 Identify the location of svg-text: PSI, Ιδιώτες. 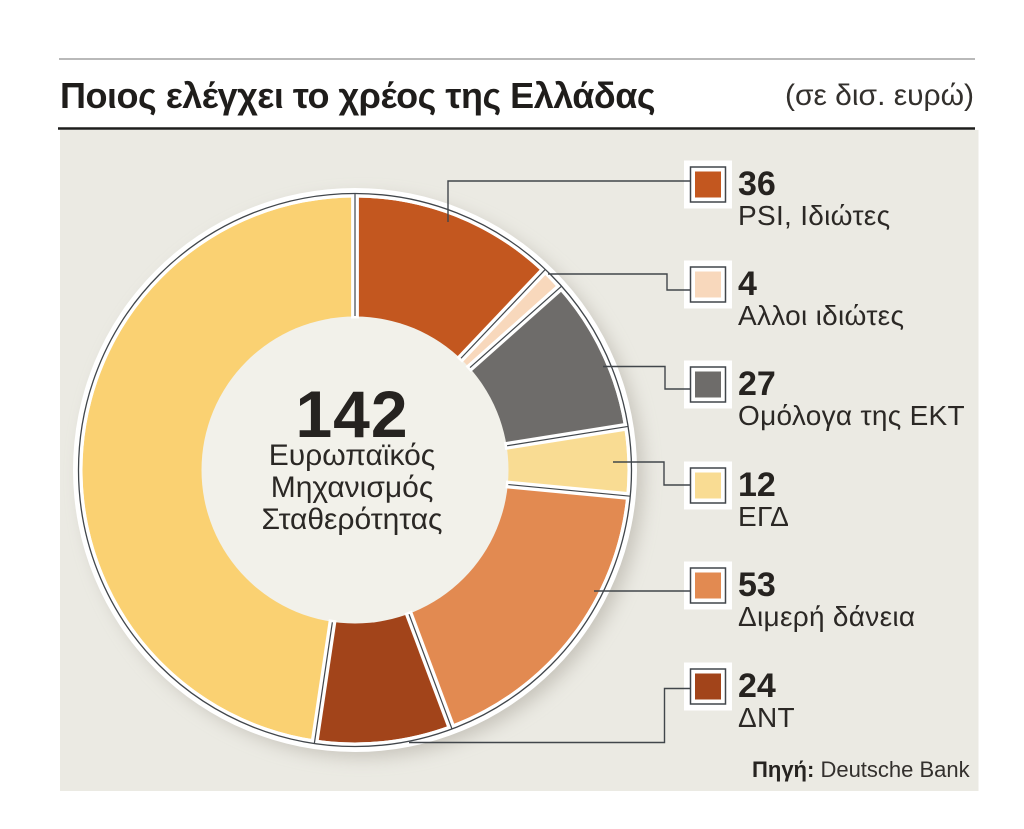
(814, 215).